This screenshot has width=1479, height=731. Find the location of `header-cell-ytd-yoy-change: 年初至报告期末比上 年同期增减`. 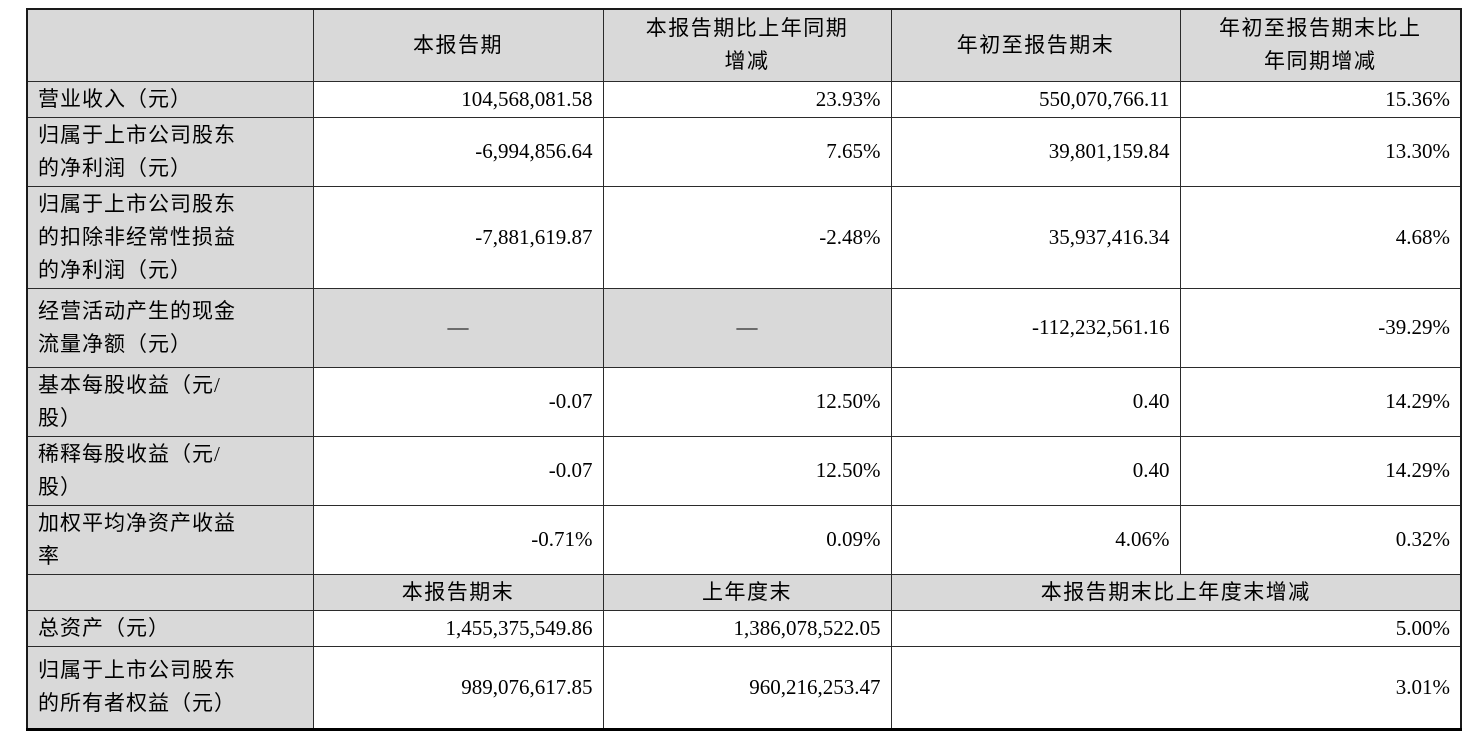

header-cell-ytd-yoy-change: 年初至报告期末比上 年同期增减 is located at coordinates (1320, 45).